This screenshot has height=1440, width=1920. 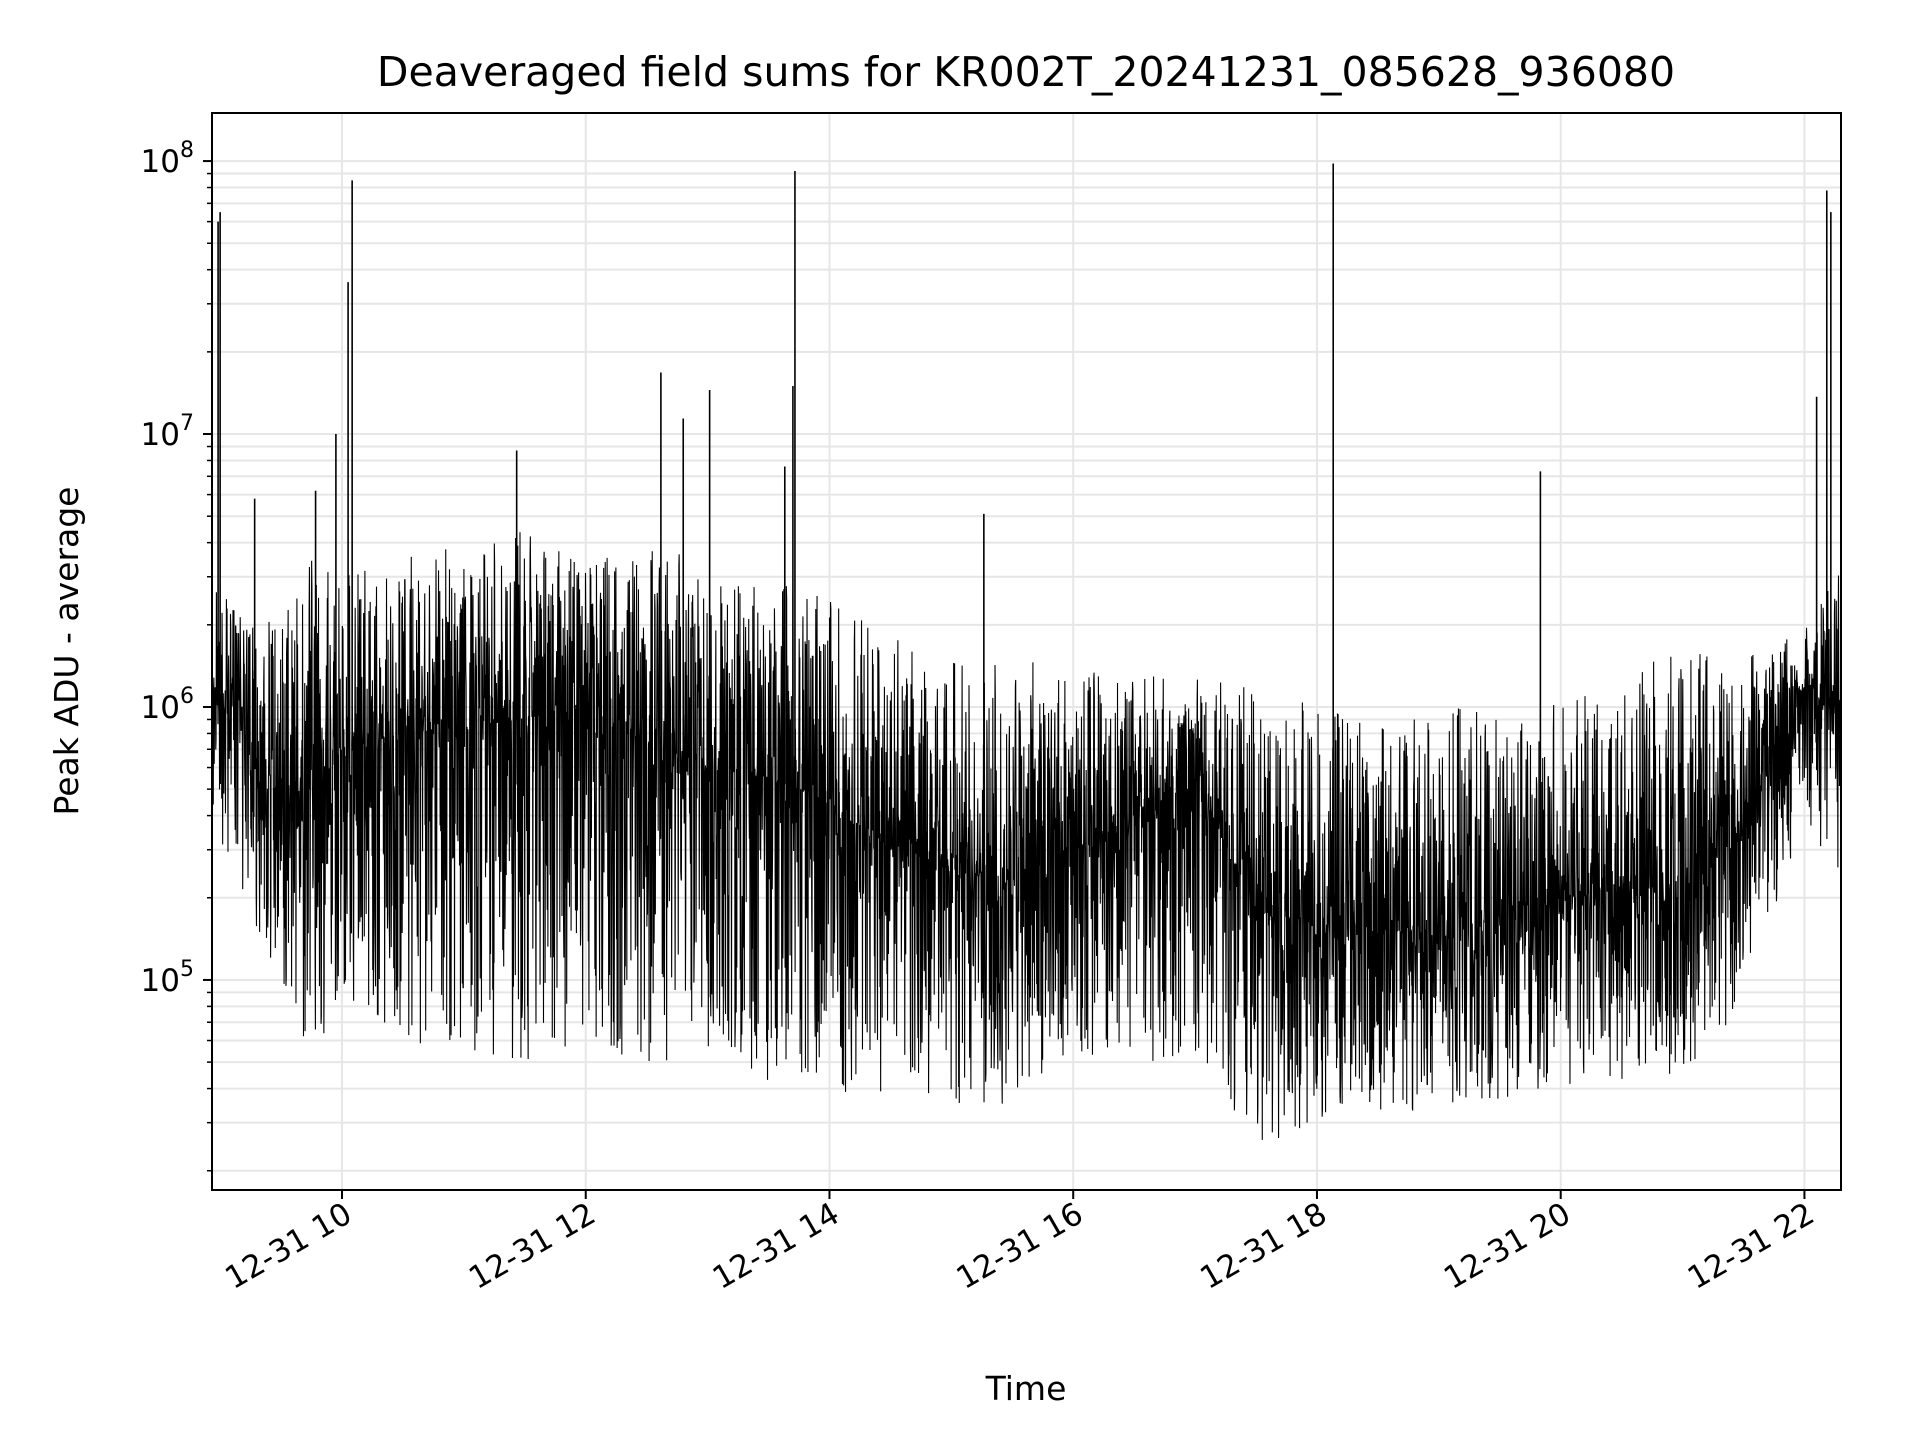 I want to click on y-axis-label: Peak ADU - average, so click(x=66, y=651).